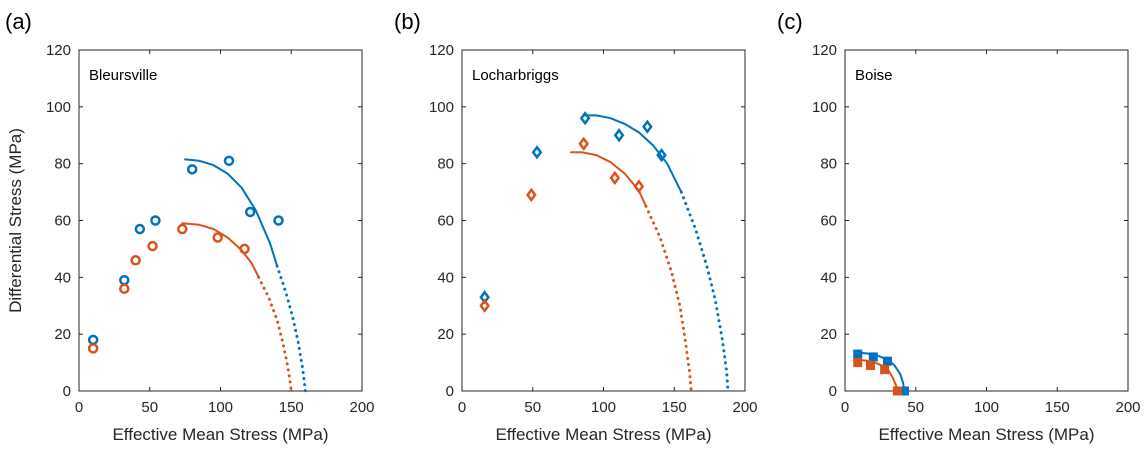 The width and height of the screenshot is (1147, 452). What do you see at coordinates (790, 21) in the screenshot?
I see `panel-letter: (c)` at bounding box center [790, 21].